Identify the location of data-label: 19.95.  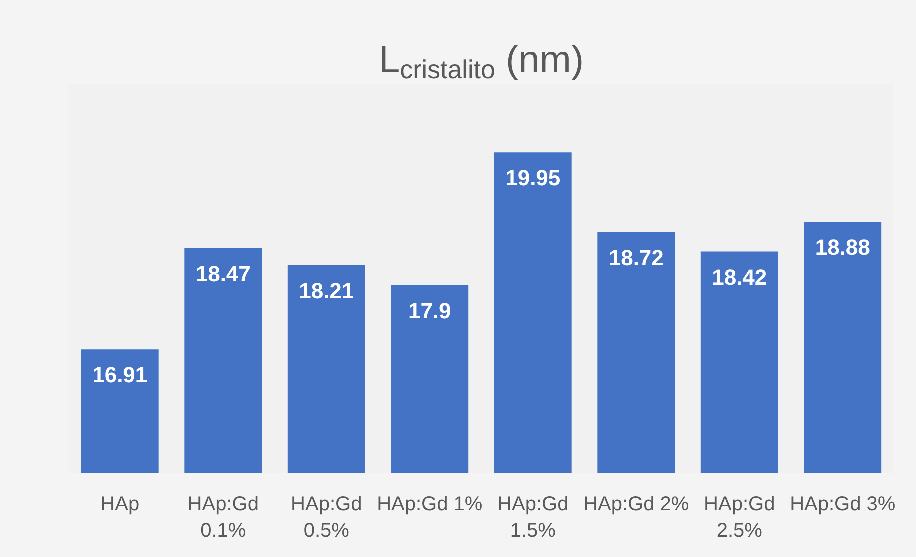
(533, 178).